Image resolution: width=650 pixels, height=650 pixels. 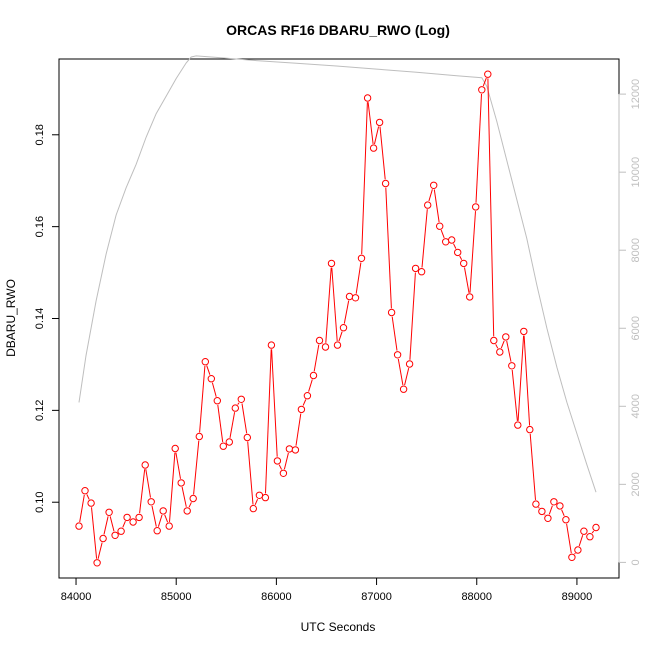 What do you see at coordinates (577, 597) in the screenshot?
I see `x-tick-label-89000: 89000` at bounding box center [577, 597].